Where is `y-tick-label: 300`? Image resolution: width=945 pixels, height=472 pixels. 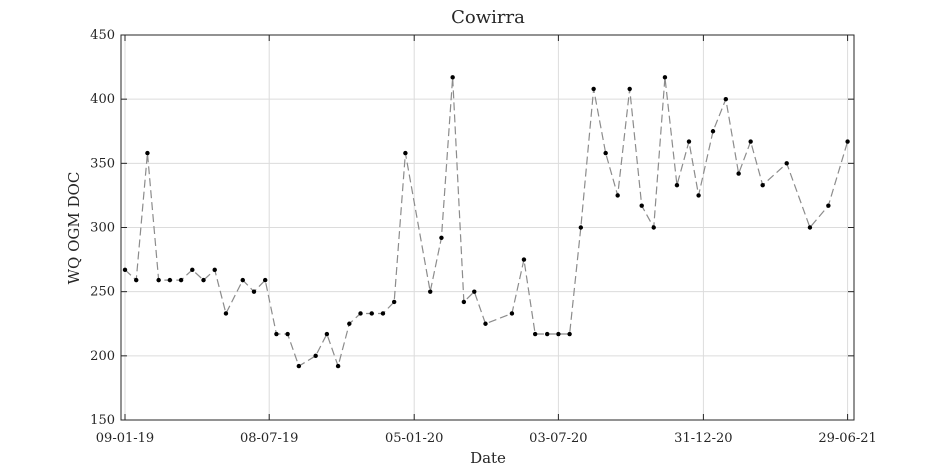 y-tick-label: 300 is located at coordinates (102, 228).